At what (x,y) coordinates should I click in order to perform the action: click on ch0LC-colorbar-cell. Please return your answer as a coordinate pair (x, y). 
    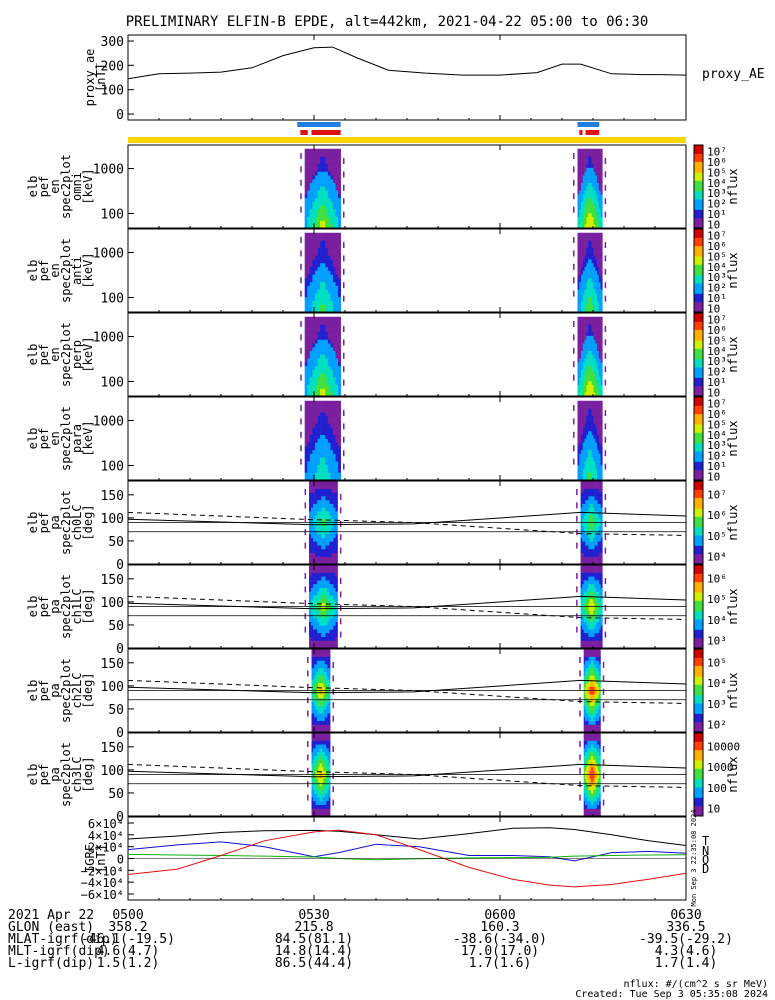
    Looking at the image, I should click on (698, 534).